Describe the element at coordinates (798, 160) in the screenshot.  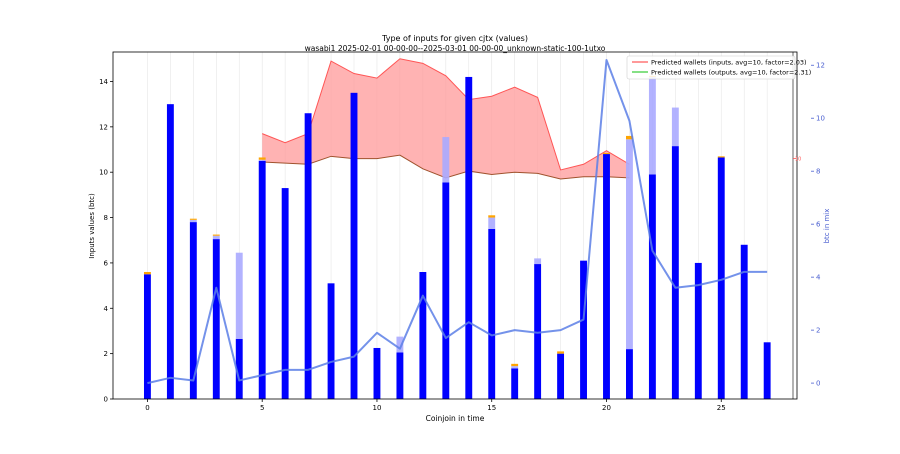
I see `inner-axis-marker-label: 10` at that location.